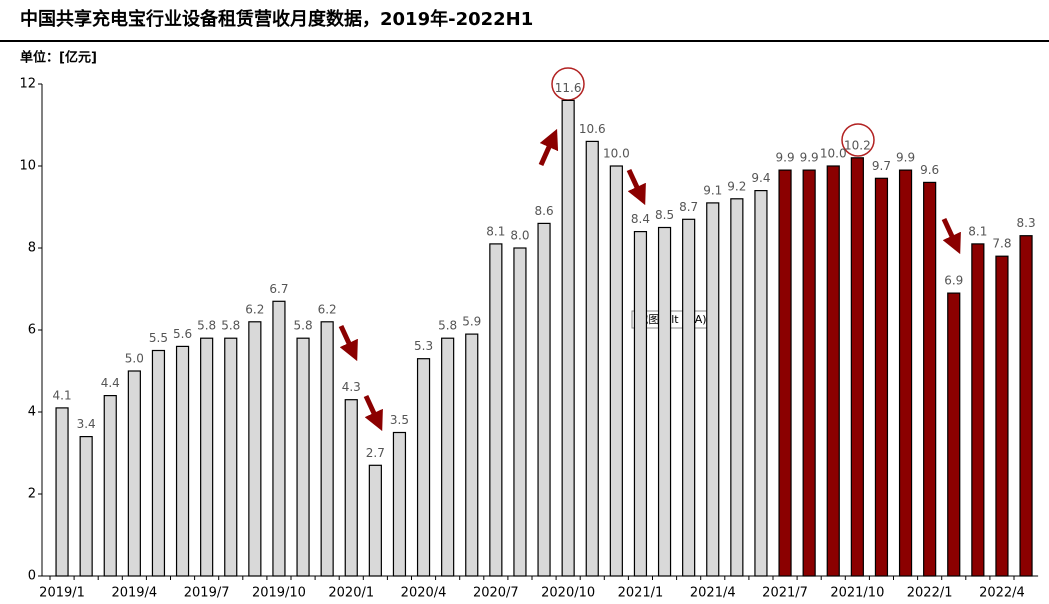 This screenshot has width=1049, height=604. I want to click on value-label: 10.6, so click(592, 129).